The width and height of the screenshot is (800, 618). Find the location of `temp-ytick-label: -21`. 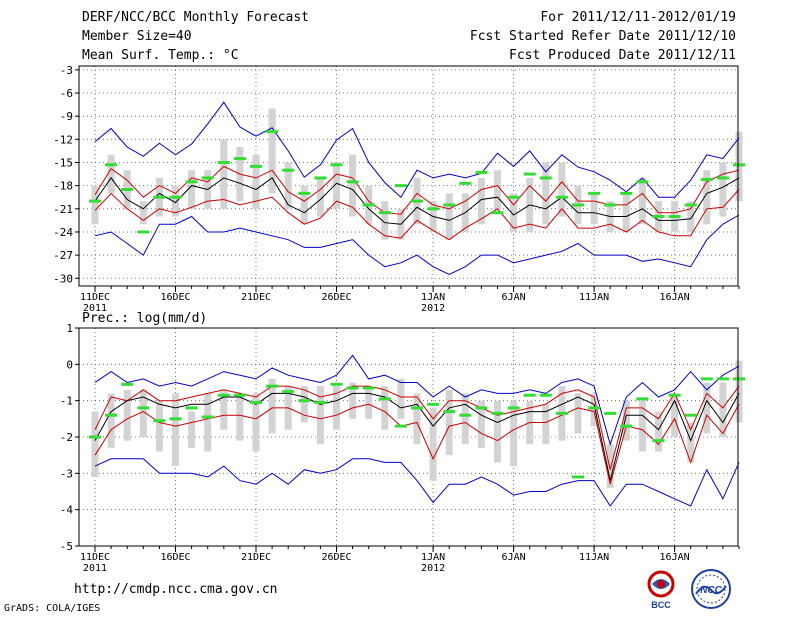

temp-ytick-label: -21 is located at coordinates (63, 209).